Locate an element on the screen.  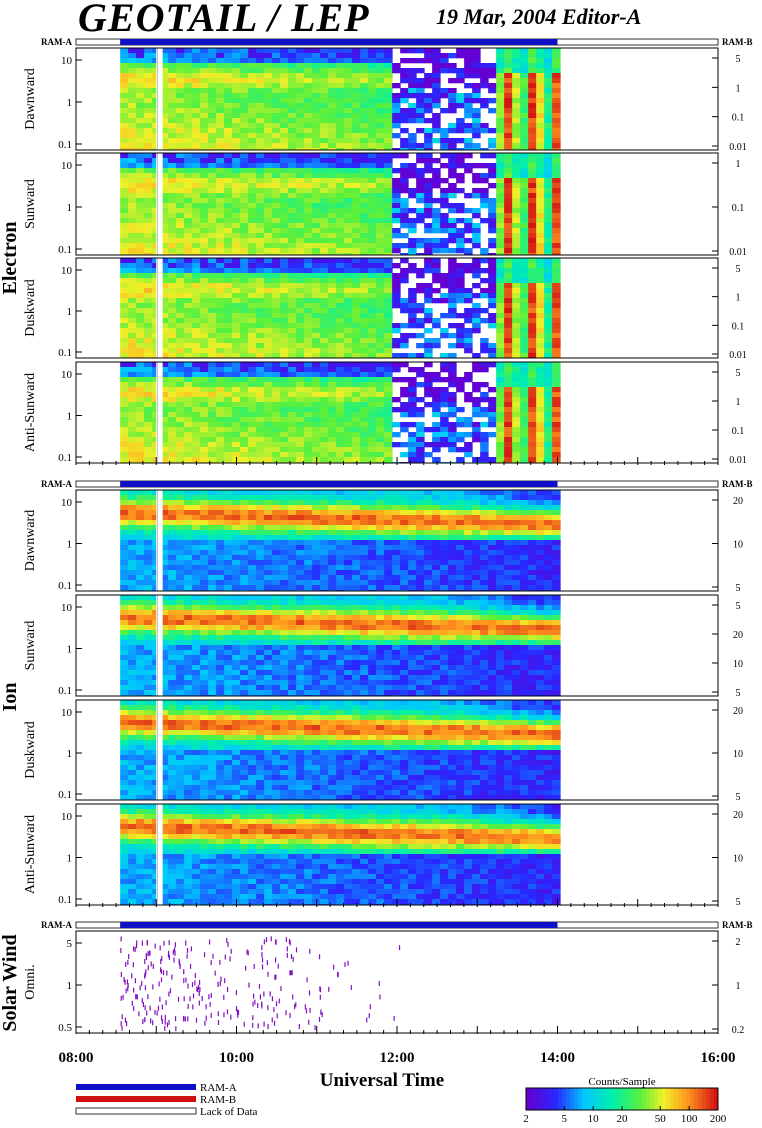
right-tick-label: 1 is located at coordinates (738, 402).